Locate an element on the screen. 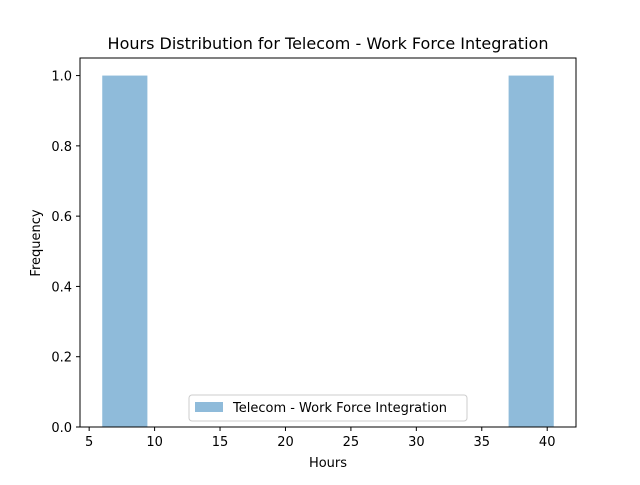 The height and width of the screenshot is (485, 640). legend-box is located at coordinates (328, 408).